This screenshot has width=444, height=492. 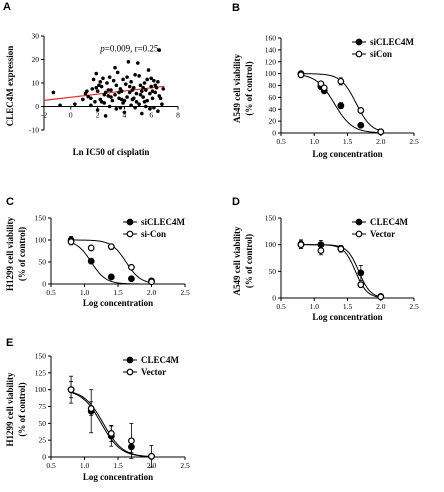 I want to click on y-tick-label: 30, so click(x=36, y=36).